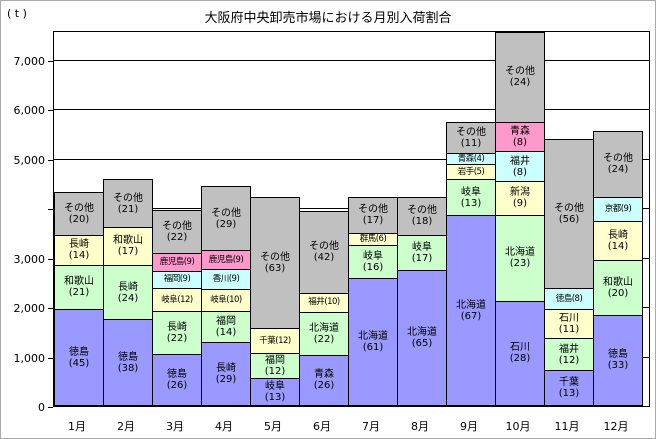  What do you see at coordinates (79, 245) in the screenshot?
I see `segment-label-1月-長崎: 長崎` at bounding box center [79, 245].